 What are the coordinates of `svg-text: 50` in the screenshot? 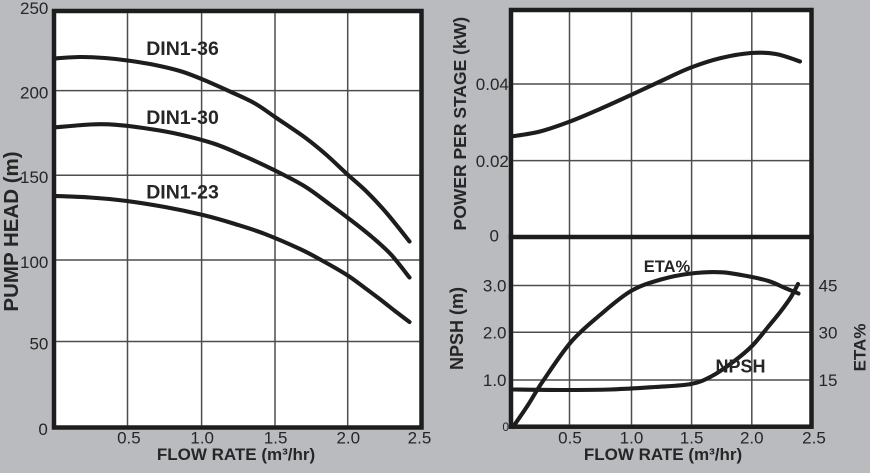 It's located at (38, 343).